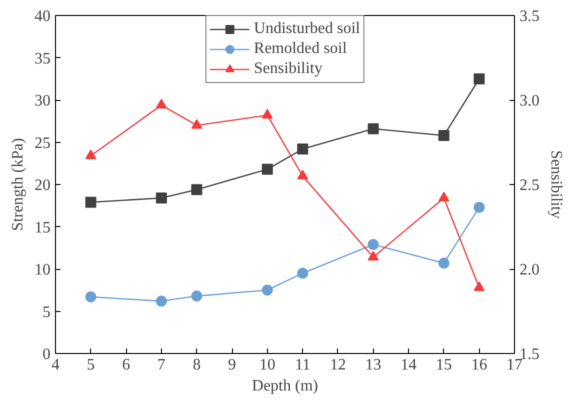 This screenshot has height=403, width=574. Describe the element at coordinates (42, 270) in the screenshot. I see `y-tick-label: 10` at that location.